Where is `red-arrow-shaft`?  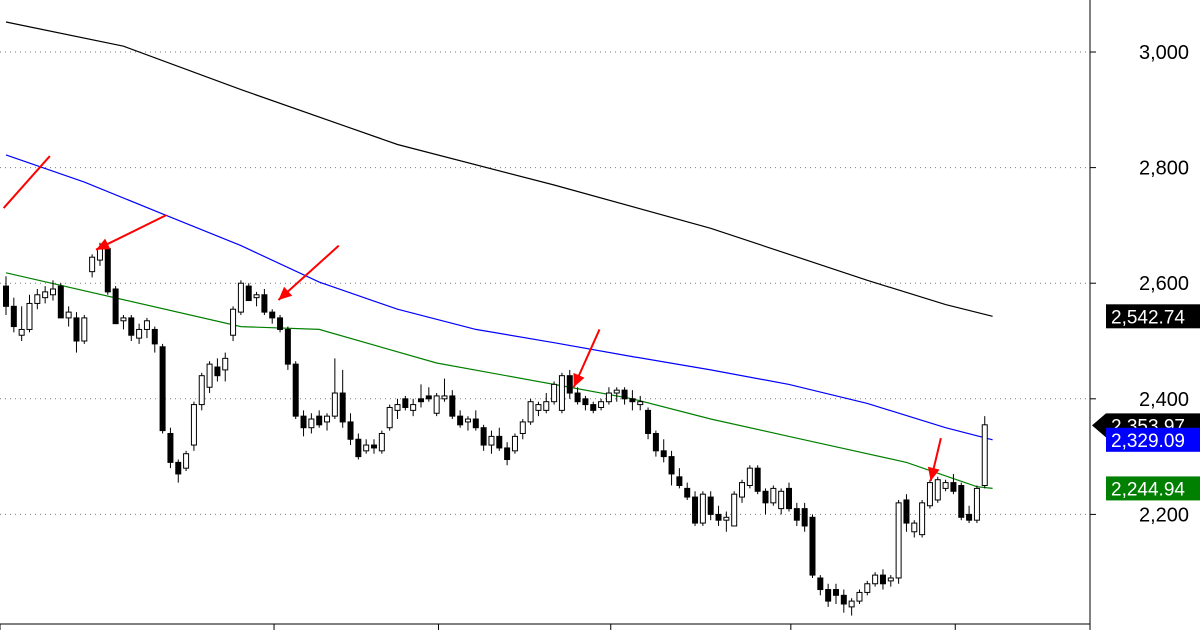 red-arrow-shaft is located at coordinates (131, 232).